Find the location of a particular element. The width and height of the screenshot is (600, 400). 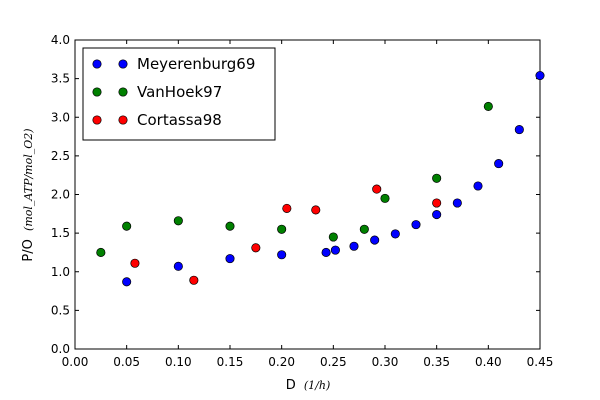

x-axis-label-math: (1/h) is located at coordinates (317, 385).